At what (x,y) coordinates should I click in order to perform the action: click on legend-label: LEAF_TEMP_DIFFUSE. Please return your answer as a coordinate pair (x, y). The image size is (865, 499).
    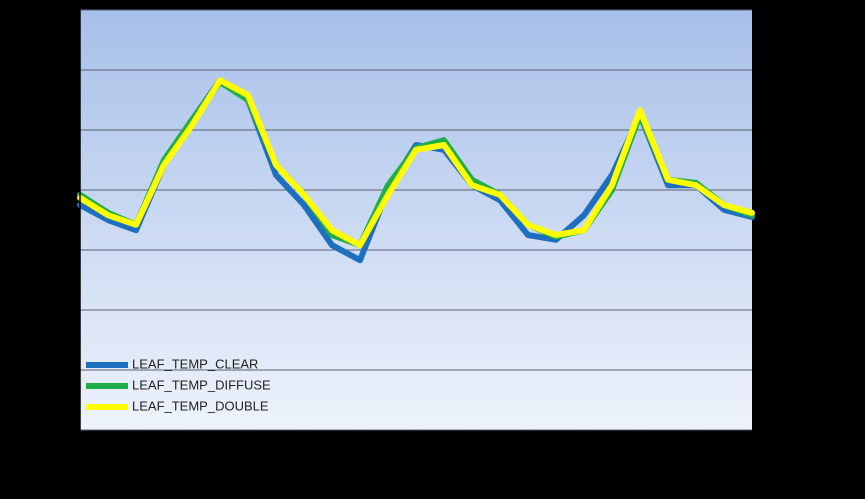
    Looking at the image, I should click on (201, 384).